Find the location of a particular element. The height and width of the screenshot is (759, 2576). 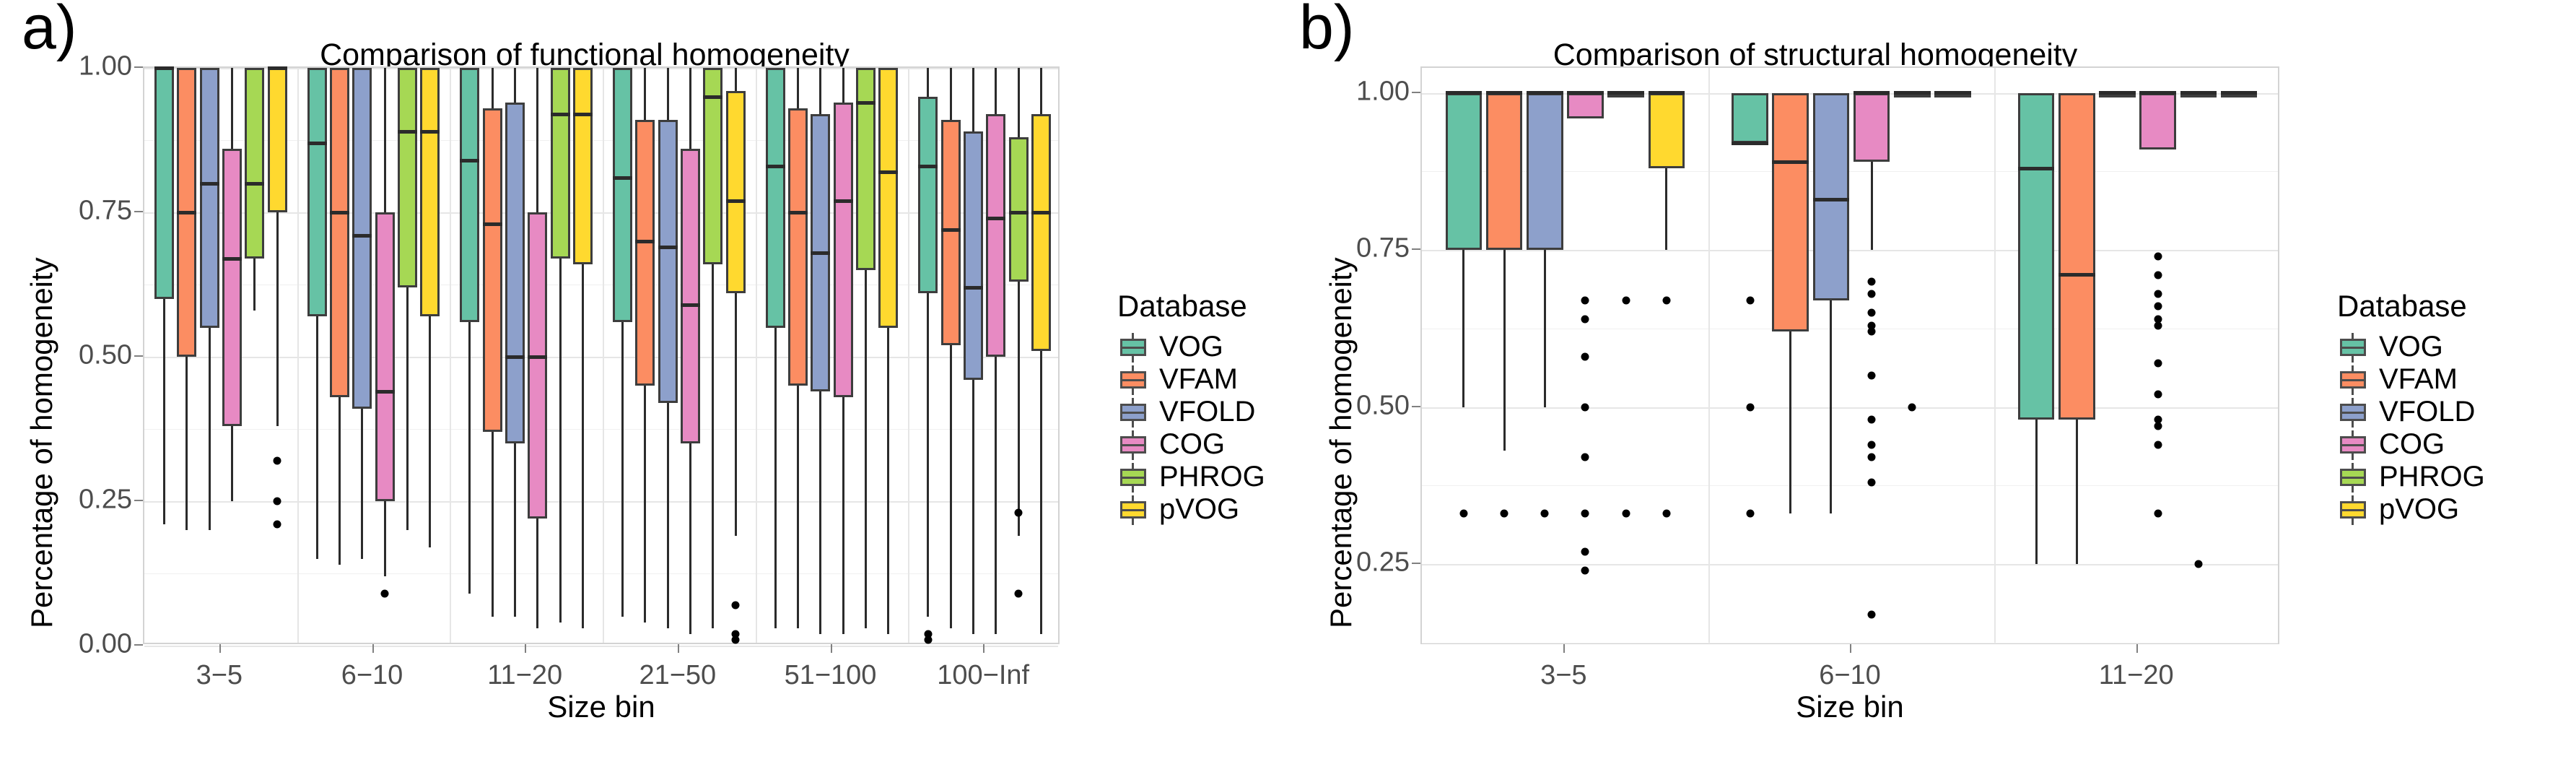

x-tick-label: 100−Inf is located at coordinates (983, 675).